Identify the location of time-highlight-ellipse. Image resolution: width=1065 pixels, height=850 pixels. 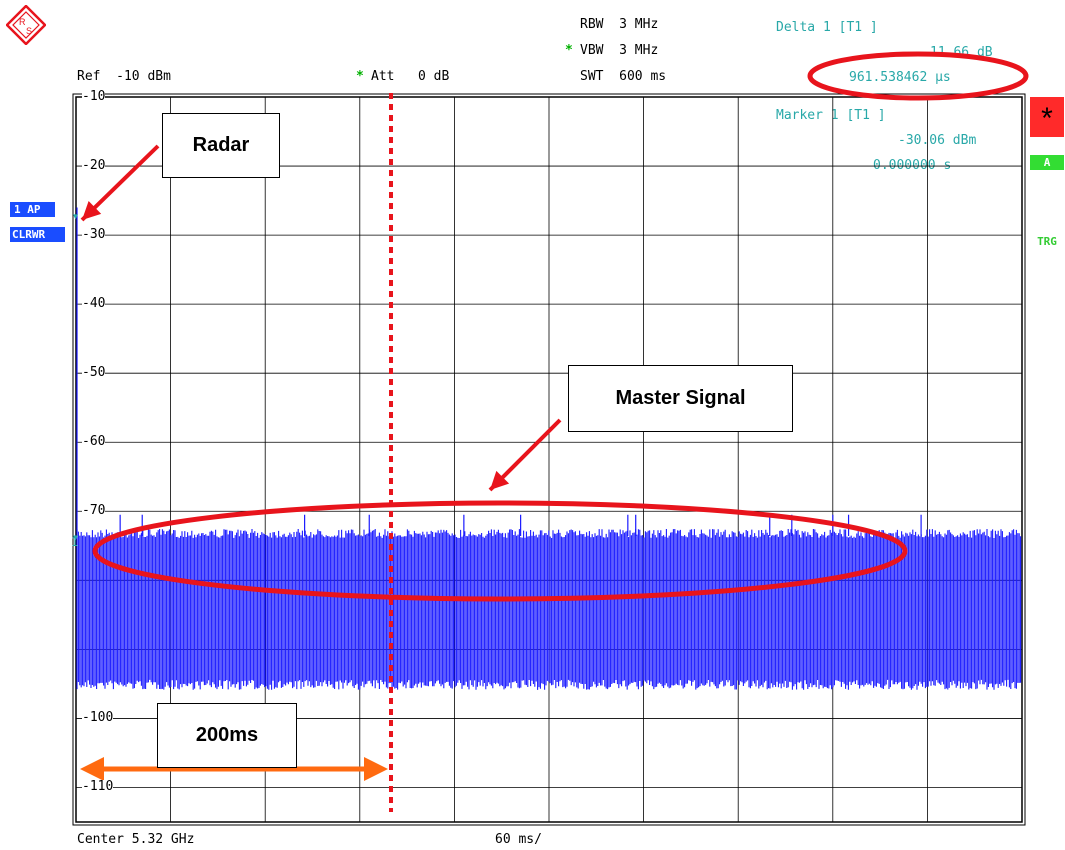
(918, 76).